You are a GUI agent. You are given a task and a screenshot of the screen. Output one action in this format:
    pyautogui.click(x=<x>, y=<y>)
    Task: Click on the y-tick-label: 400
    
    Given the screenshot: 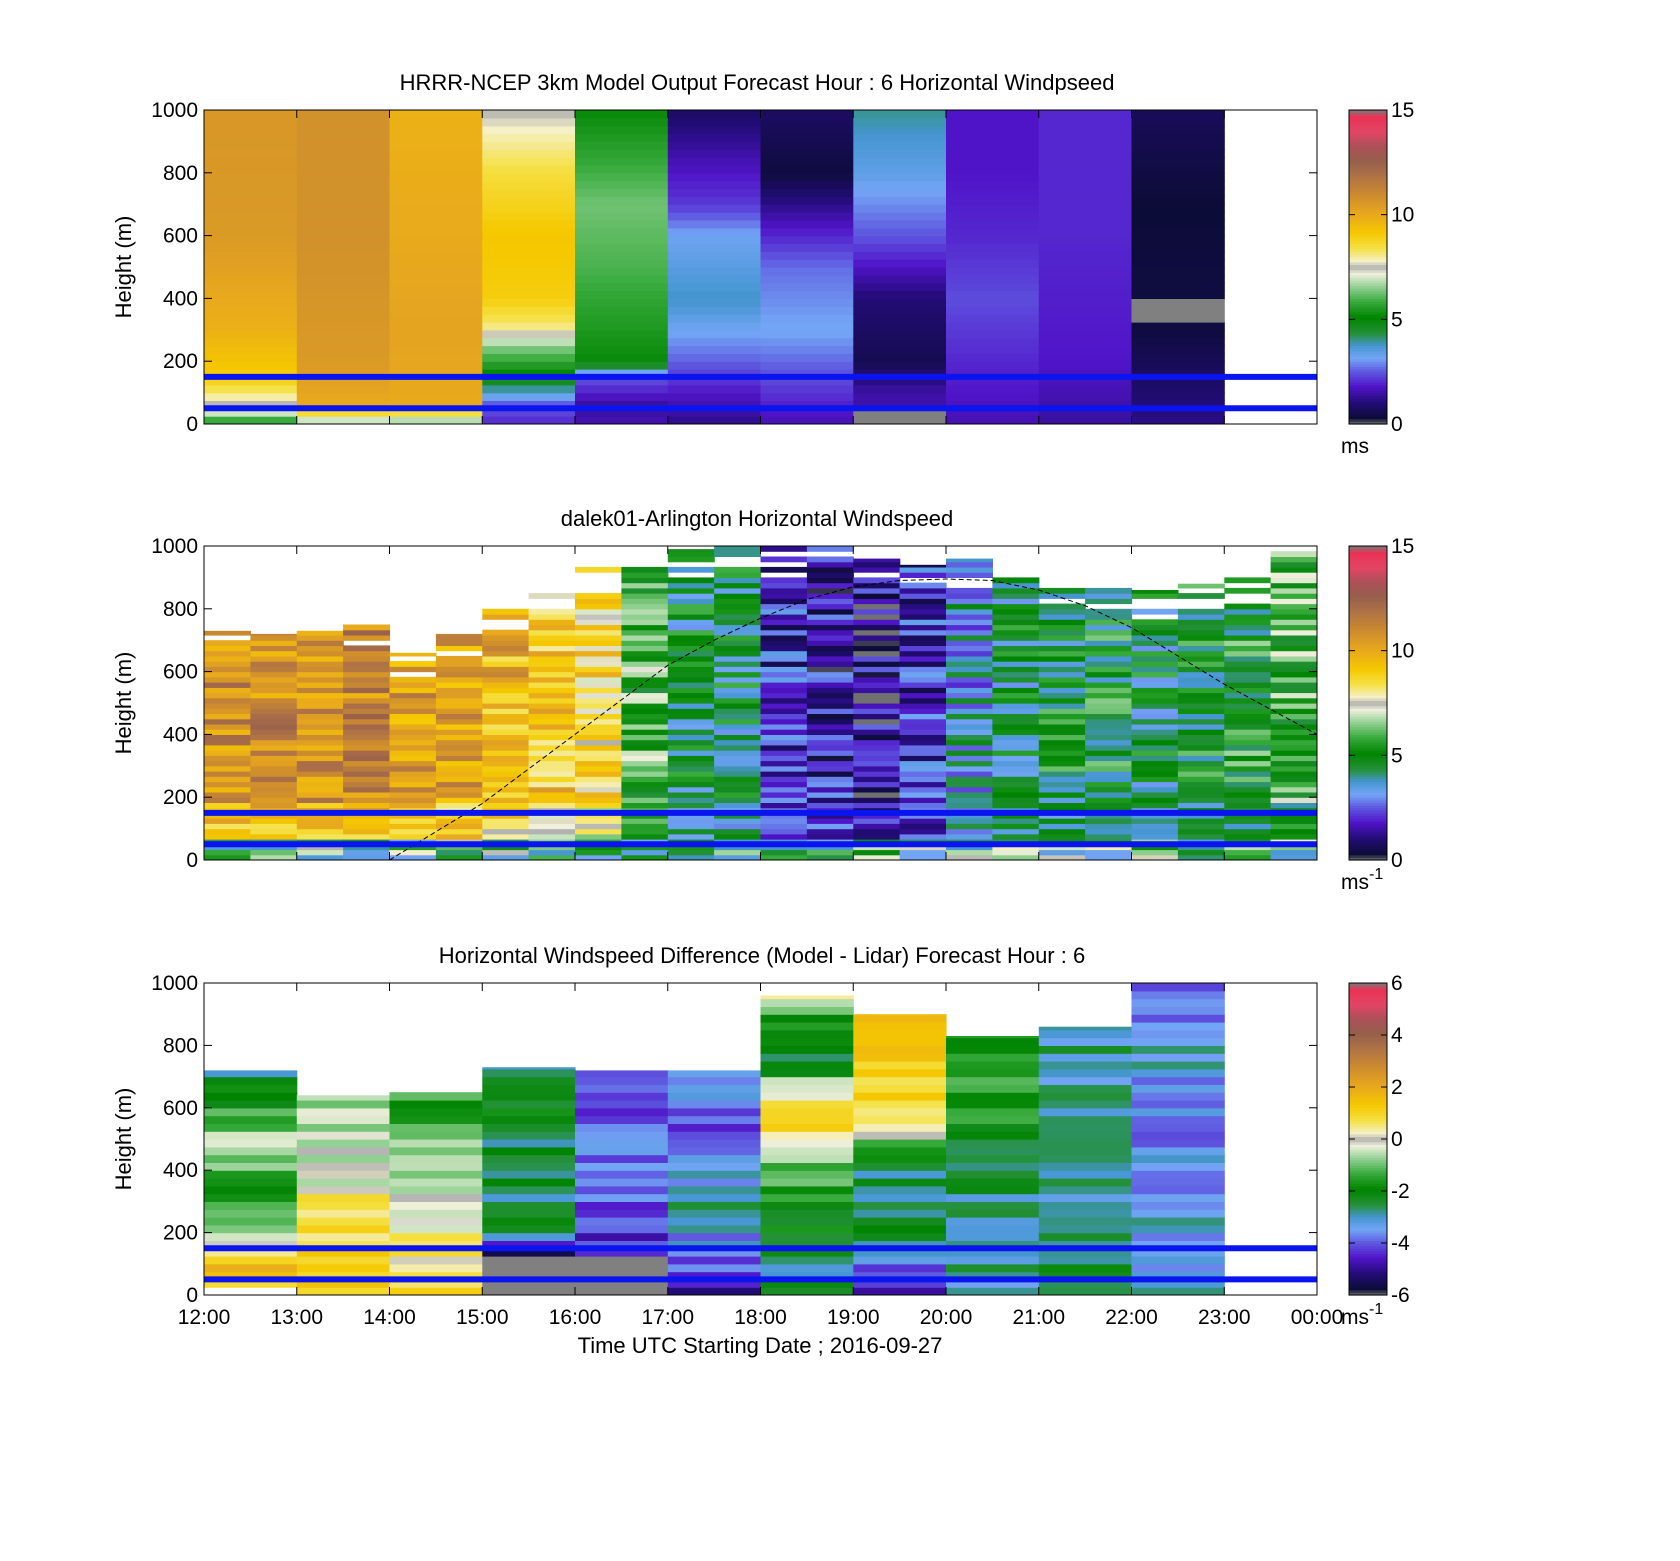 What is the action you would take?
    pyautogui.click(x=180, y=298)
    